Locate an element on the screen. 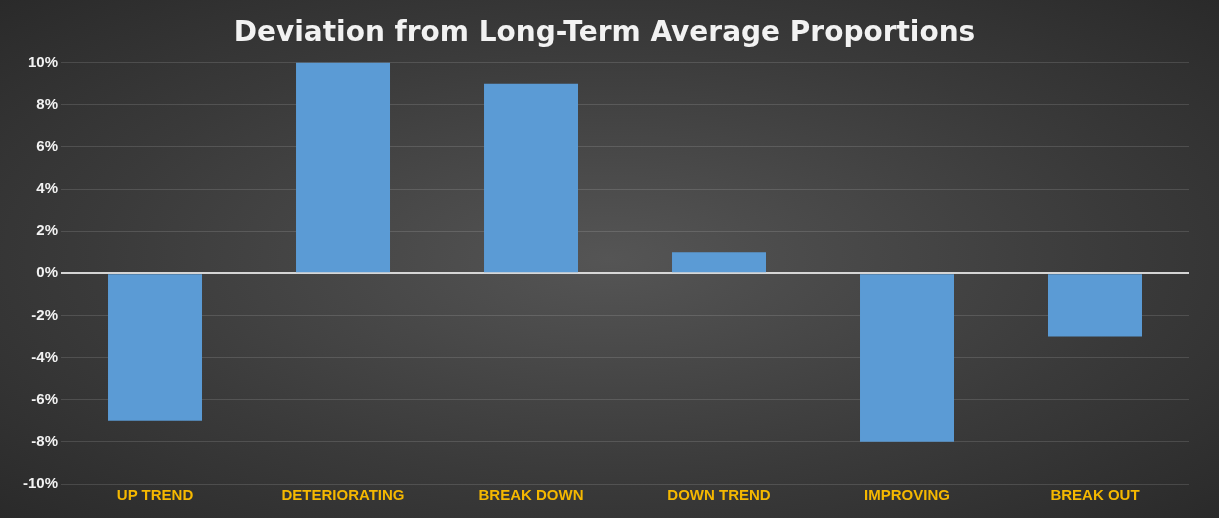  x-tick-label: BREAK OUT is located at coordinates (1095, 495).